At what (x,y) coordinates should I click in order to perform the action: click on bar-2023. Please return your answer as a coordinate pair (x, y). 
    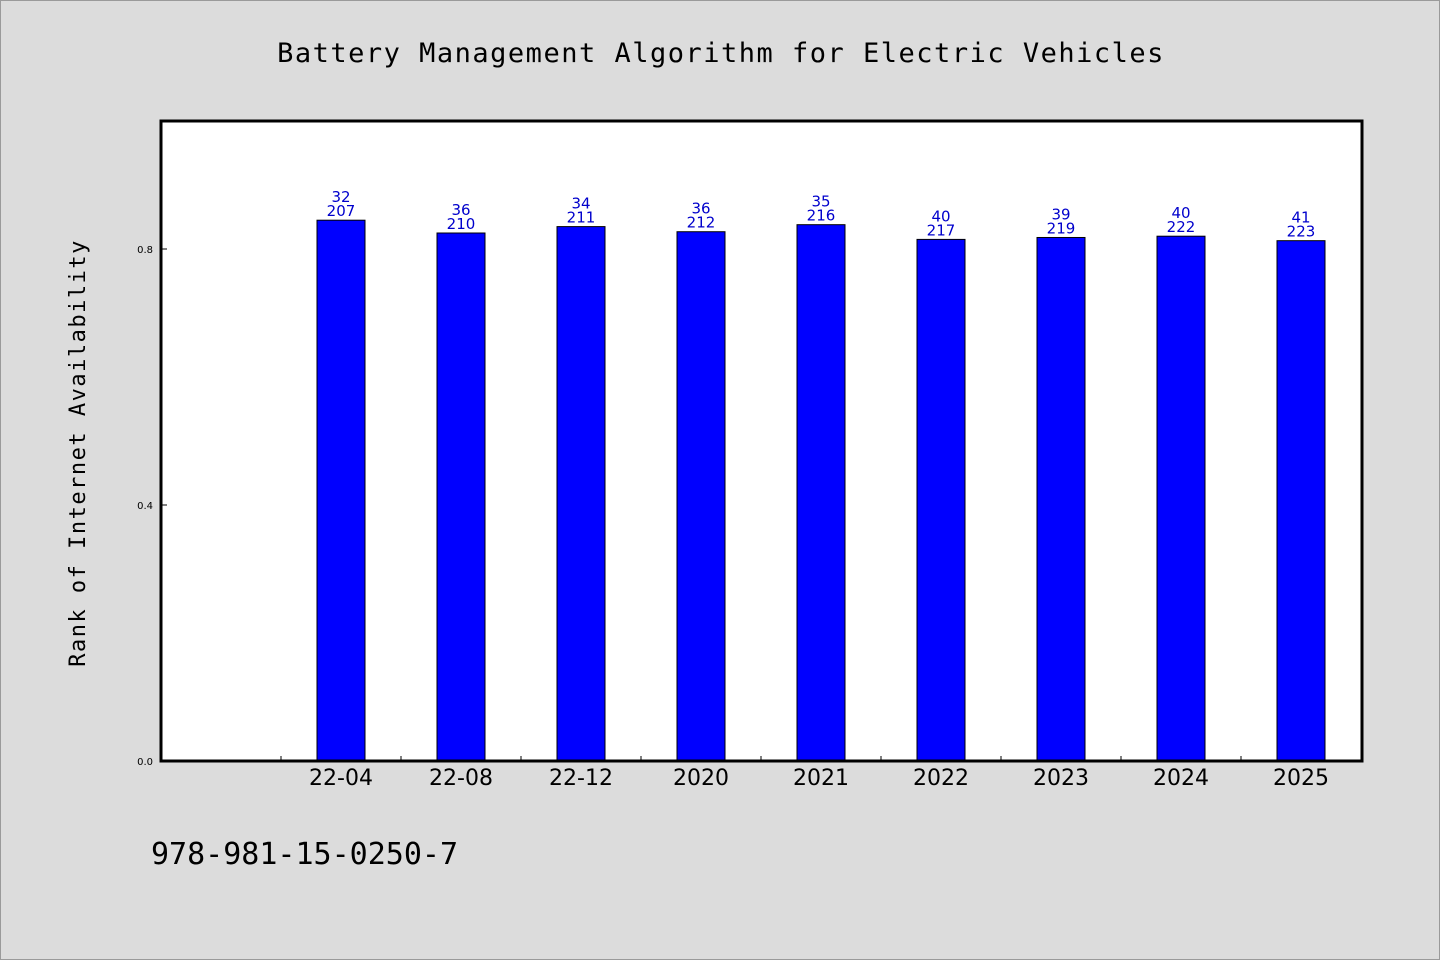
    Looking at the image, I should click on (1061, 499).